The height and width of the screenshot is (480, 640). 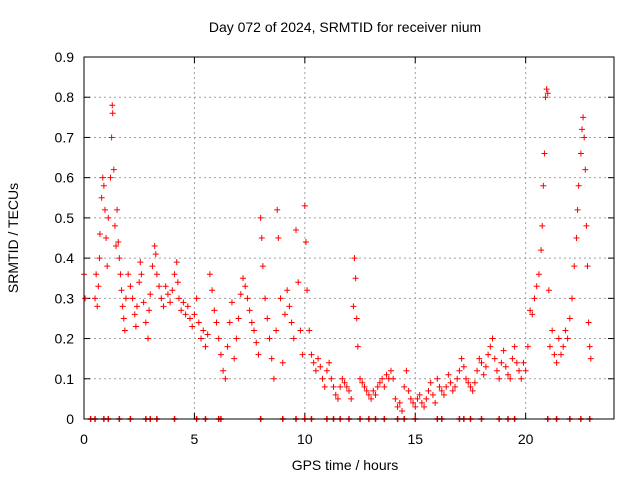 I want to click on x-tick-label: 5, so click(x=195, y=439).